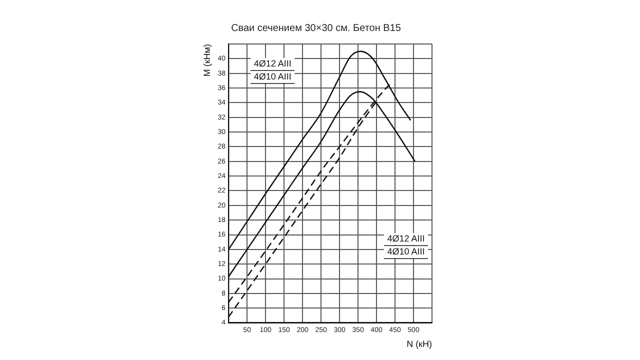 This screenshot has height=360, width=640. Describe the element at coordinates (419, 344) in the screenshot. I see `x-axis-title: N (кН)` at that location.